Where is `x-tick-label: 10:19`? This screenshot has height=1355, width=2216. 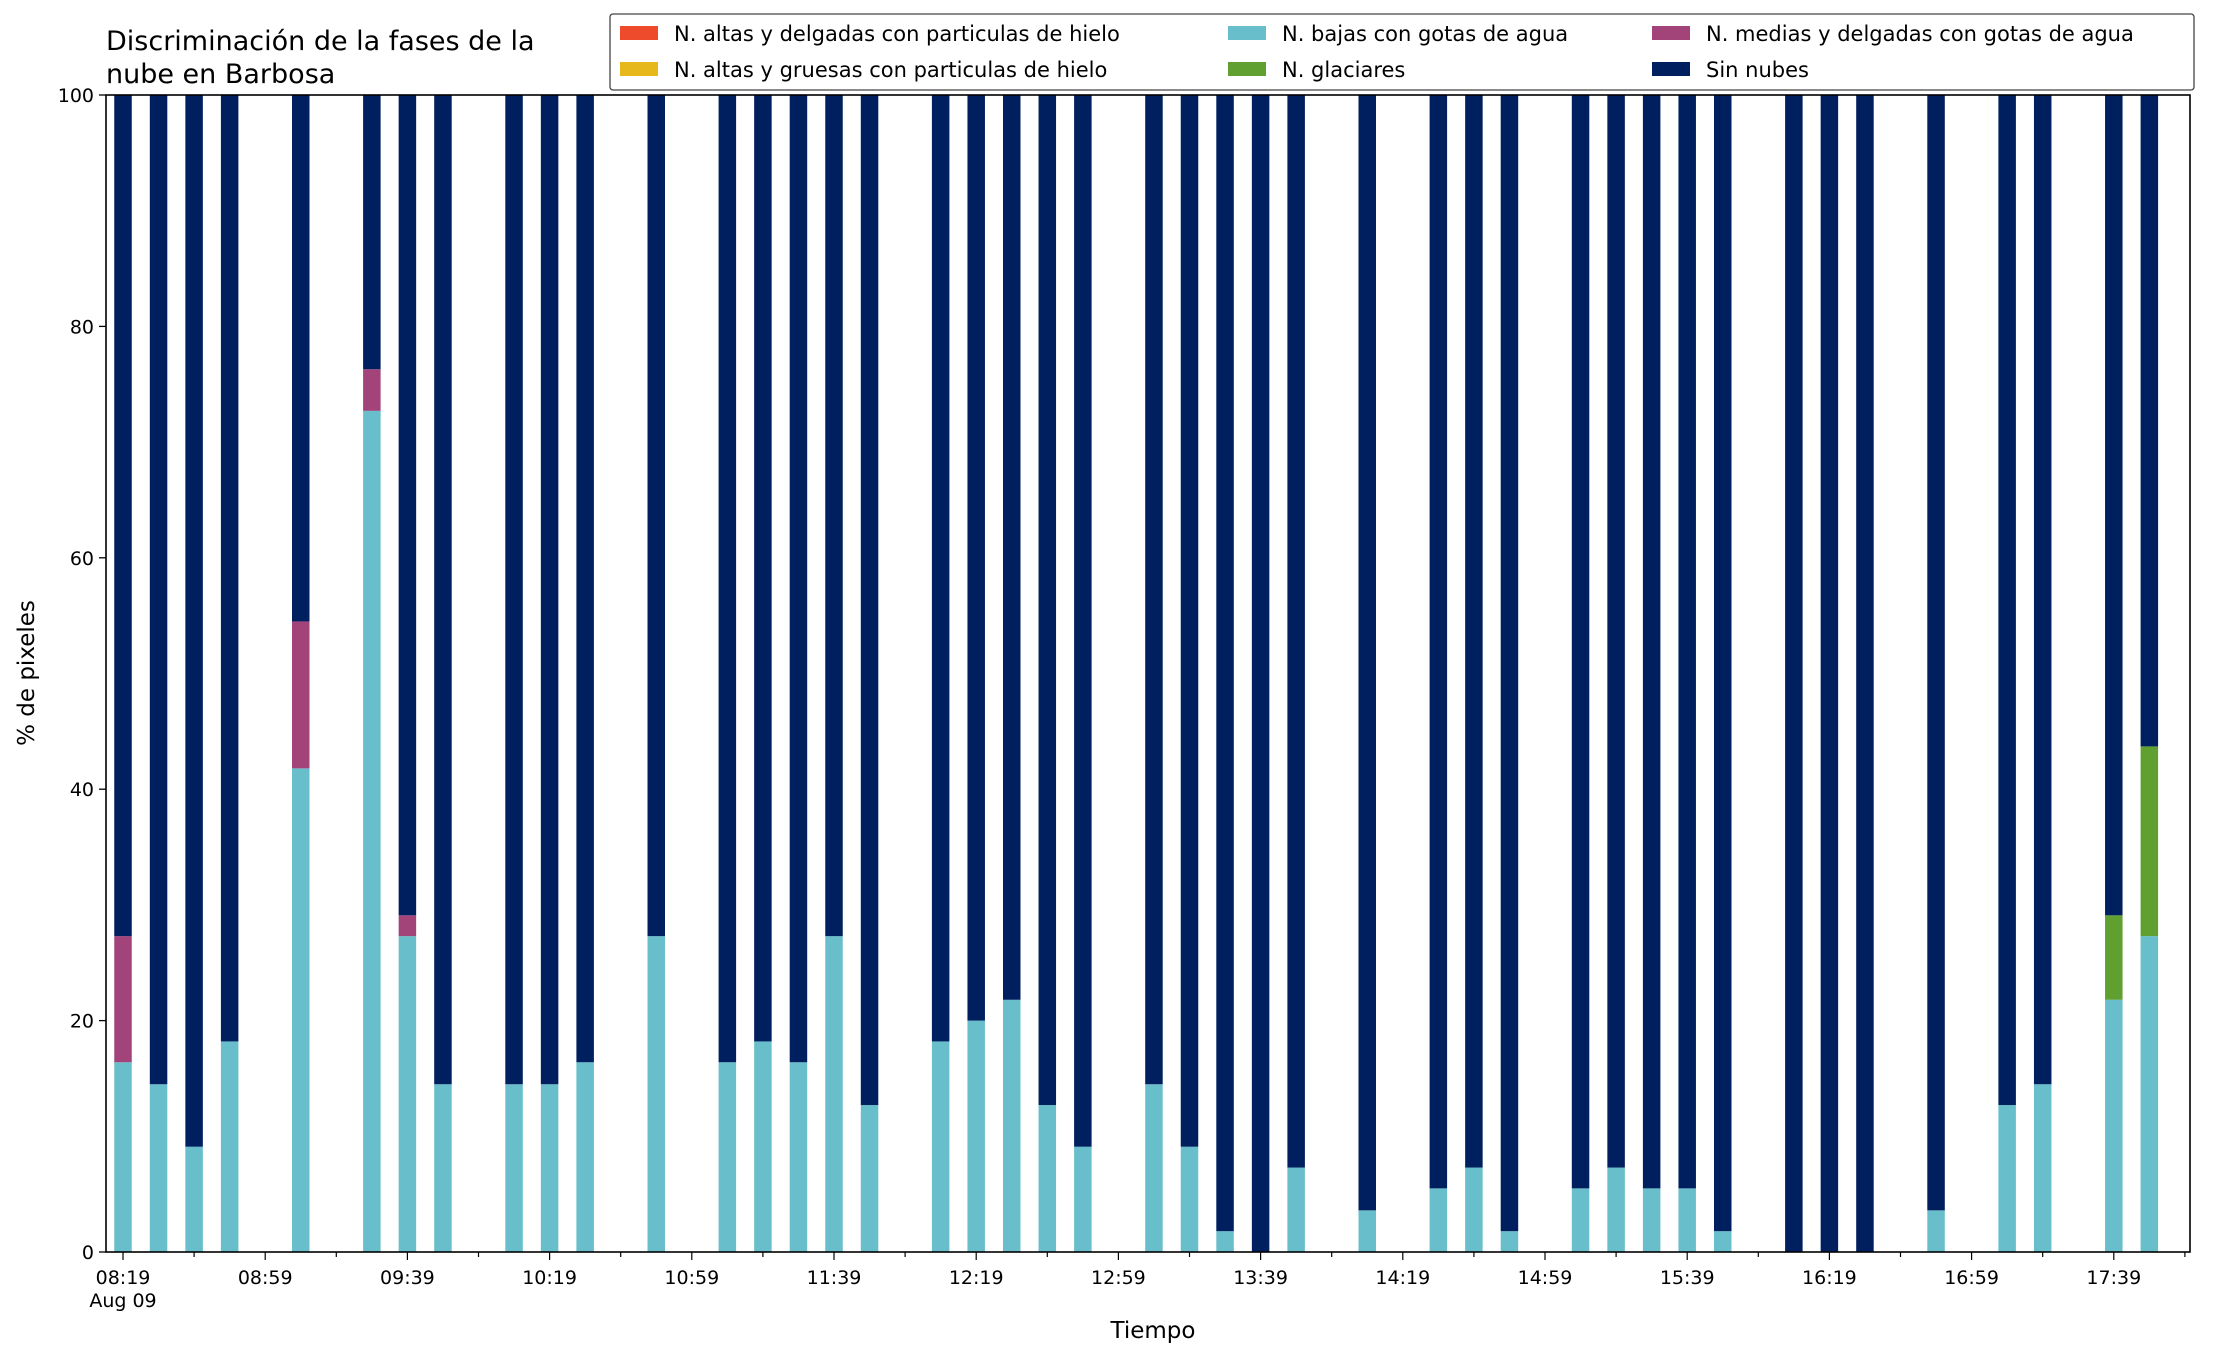
x-tick-label: 10:19 is located at coordinates (549, 1278).